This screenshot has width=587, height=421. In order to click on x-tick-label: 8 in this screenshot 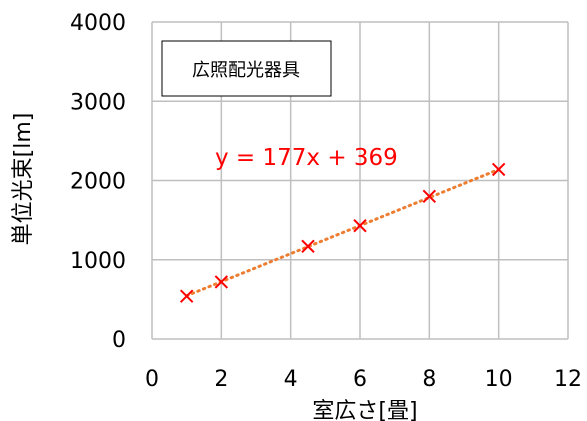, I will do `click(429, 379)`.